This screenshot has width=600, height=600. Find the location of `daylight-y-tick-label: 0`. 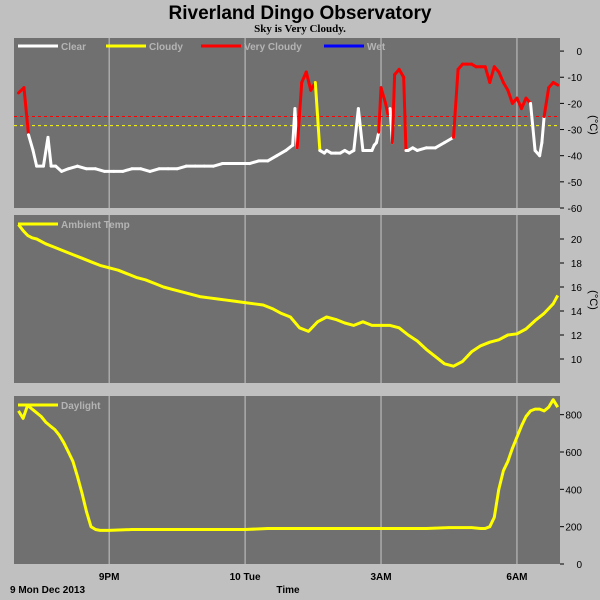

daylight-y-tick-label: 0 is located at coordinates (579, 565).